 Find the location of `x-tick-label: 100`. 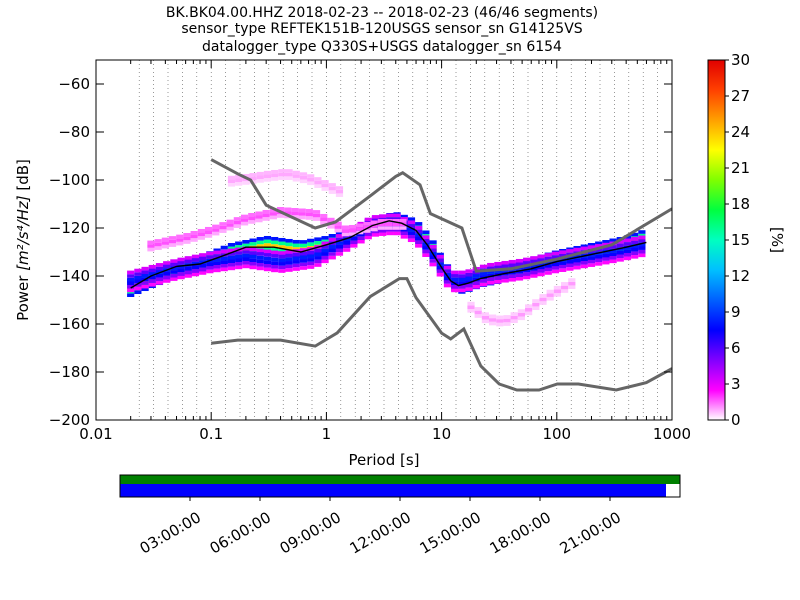

x-tick-label: 100 is located at coordinates (556, 434).